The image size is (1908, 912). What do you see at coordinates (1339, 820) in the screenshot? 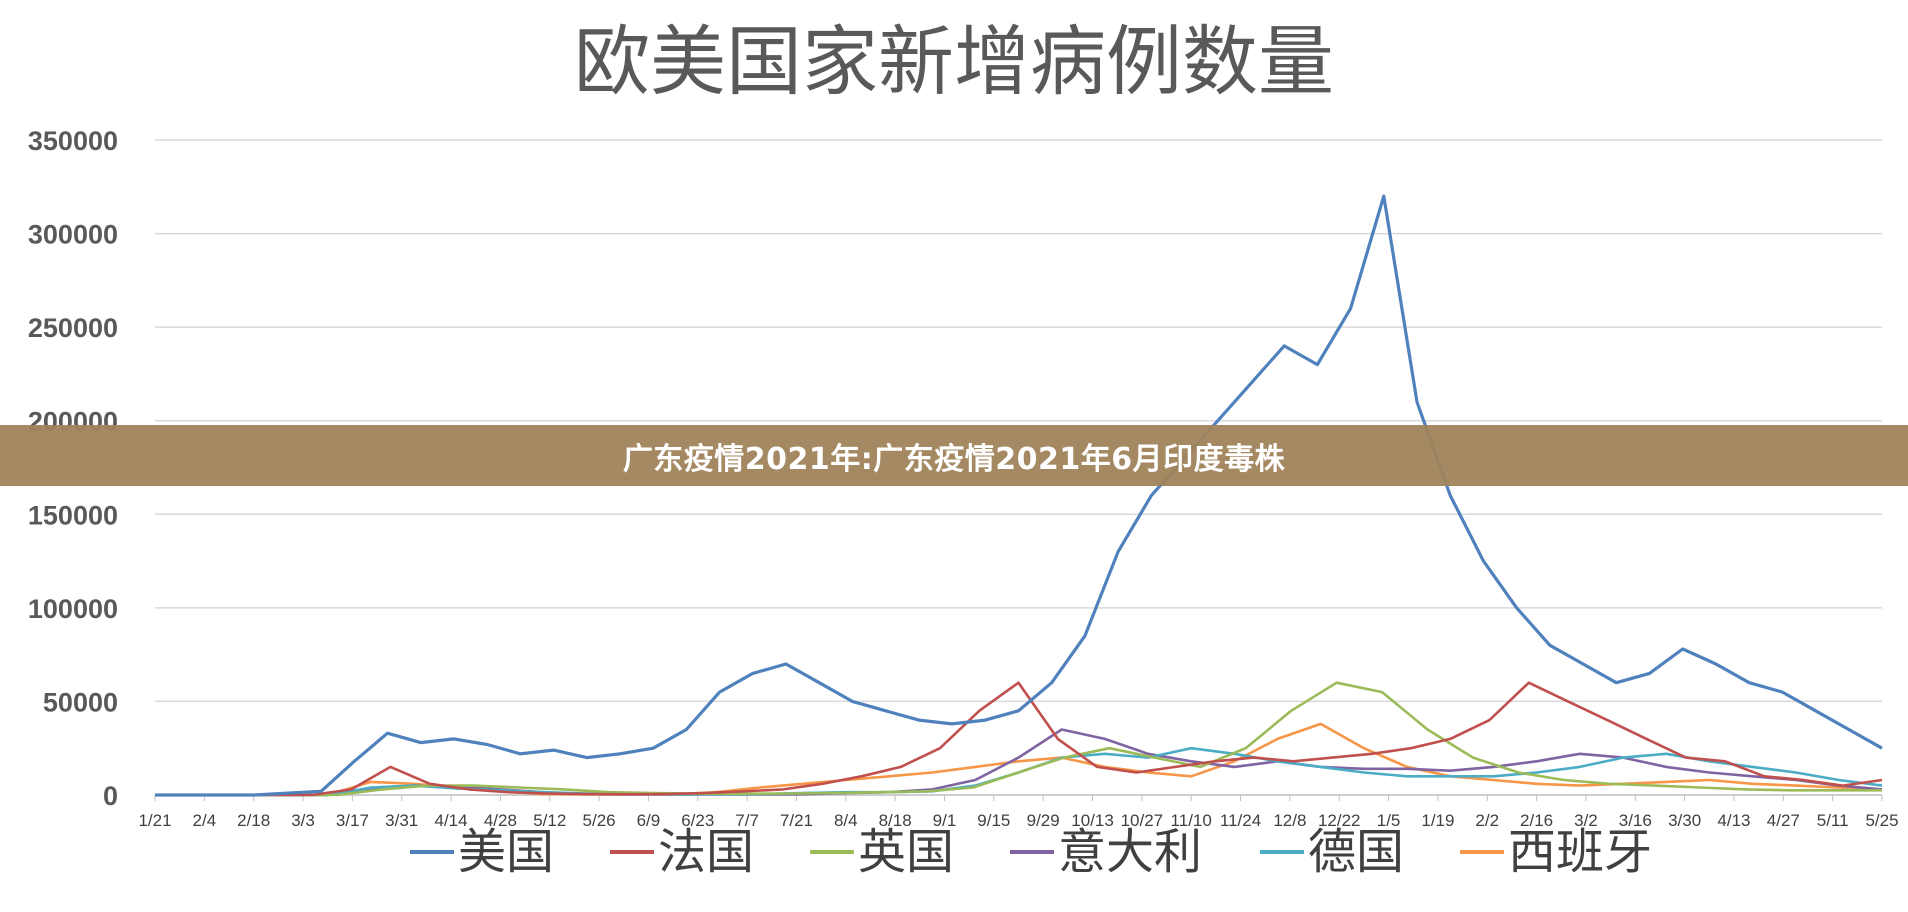
I see `x-tick-label: 12/22` at bounding box center [1339, 820].